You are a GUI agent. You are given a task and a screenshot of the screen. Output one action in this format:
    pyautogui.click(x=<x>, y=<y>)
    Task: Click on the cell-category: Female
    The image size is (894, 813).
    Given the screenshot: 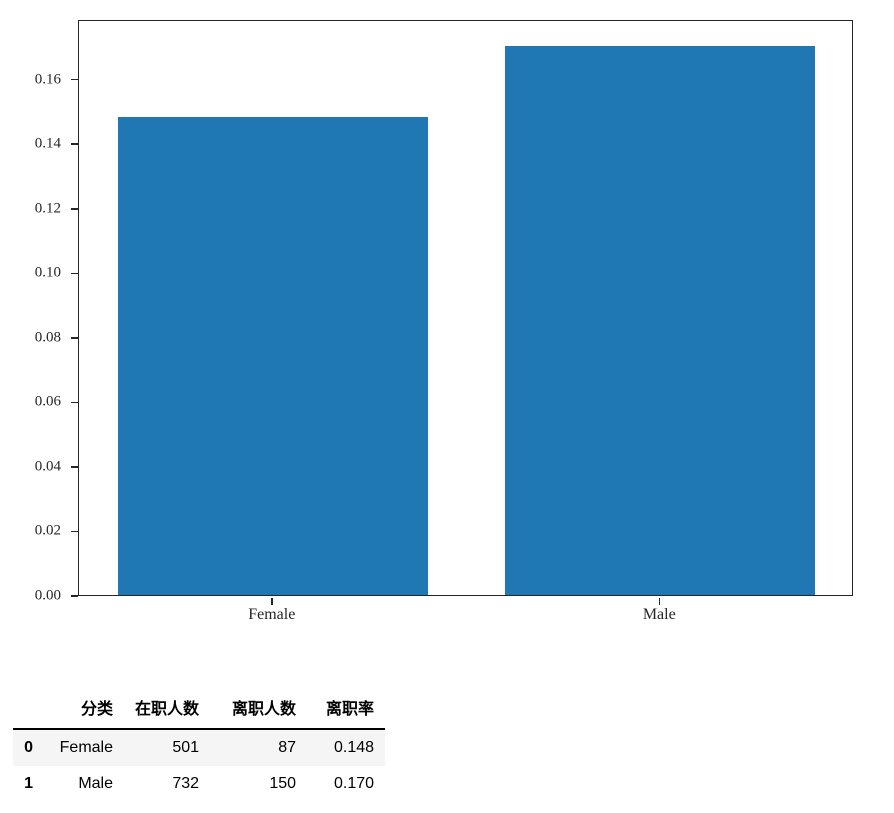 What is the action you would take?
    pyautogui.click(x=86, y=747)
    